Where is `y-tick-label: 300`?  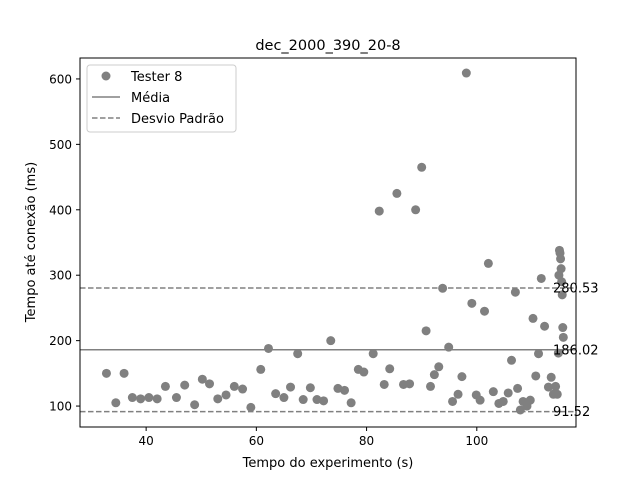
y-tick-label: 300 is located at coordinates (60, 276).